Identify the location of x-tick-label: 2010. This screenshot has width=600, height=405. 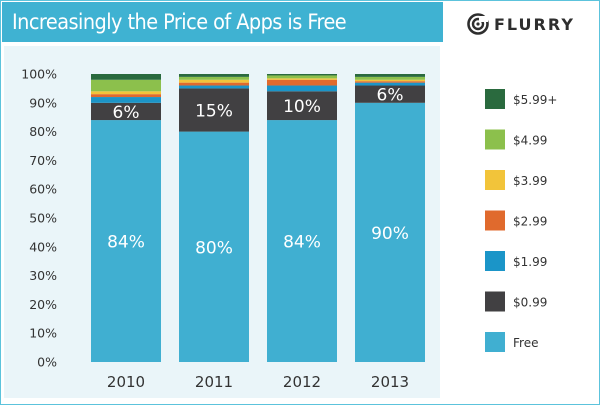
(126, 382).